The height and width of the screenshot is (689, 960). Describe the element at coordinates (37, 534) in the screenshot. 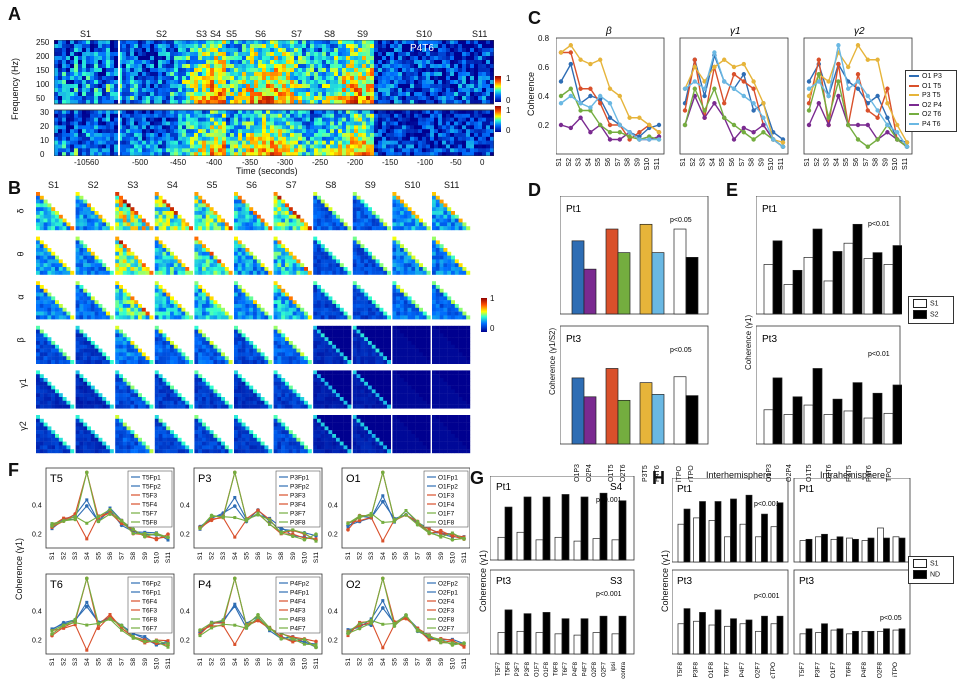

I see `panel-f-ytick-0-1: 0.2` at that location.